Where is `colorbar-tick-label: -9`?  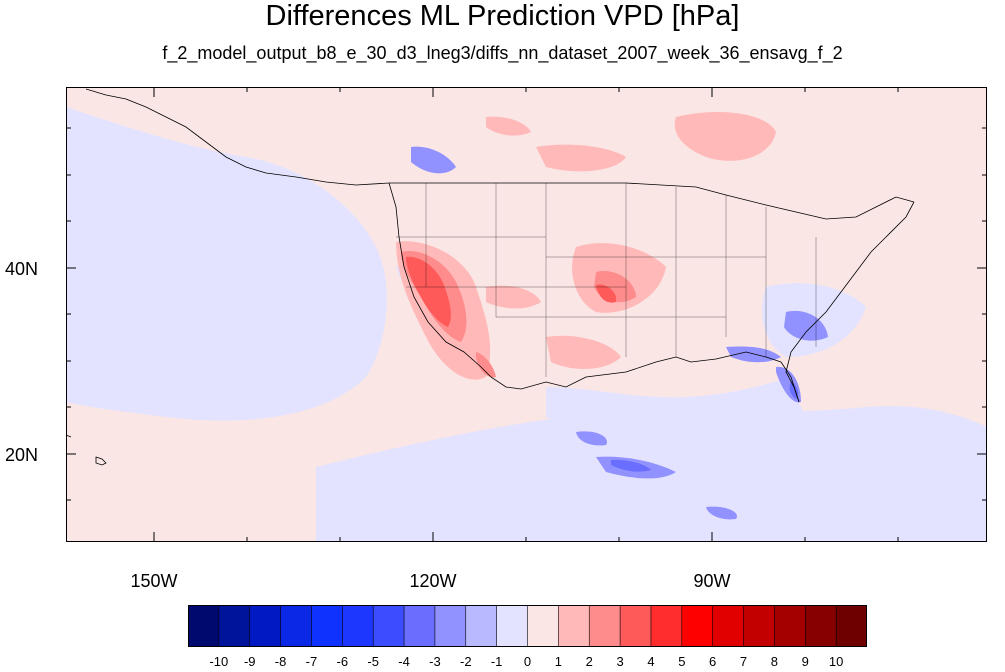 colorbar-tick-label: -9 is located at coordinates (249, 661).